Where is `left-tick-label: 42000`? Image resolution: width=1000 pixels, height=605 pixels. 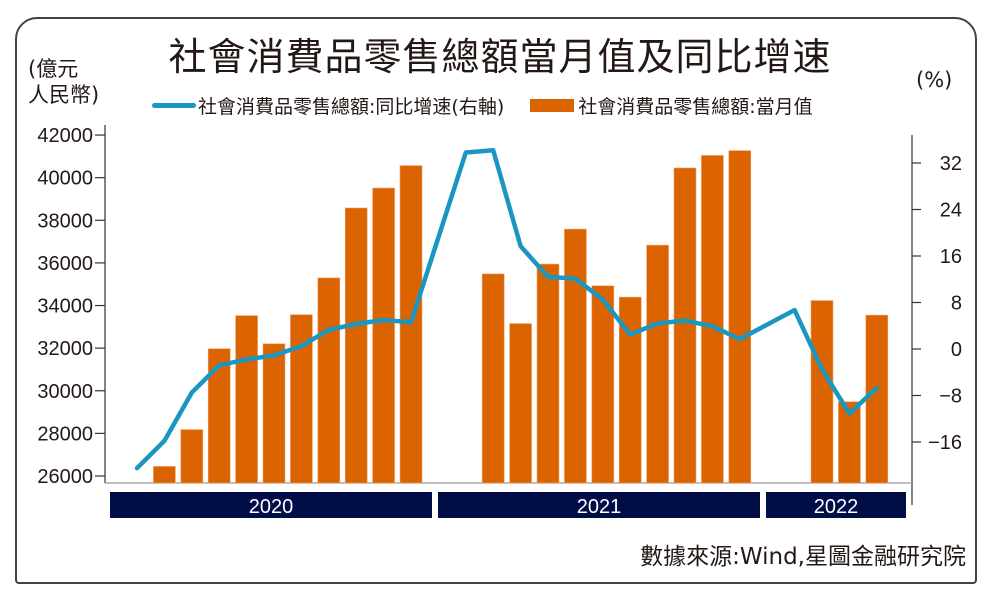 left-tick-label: 42000 is located at coordinates (65, 136).